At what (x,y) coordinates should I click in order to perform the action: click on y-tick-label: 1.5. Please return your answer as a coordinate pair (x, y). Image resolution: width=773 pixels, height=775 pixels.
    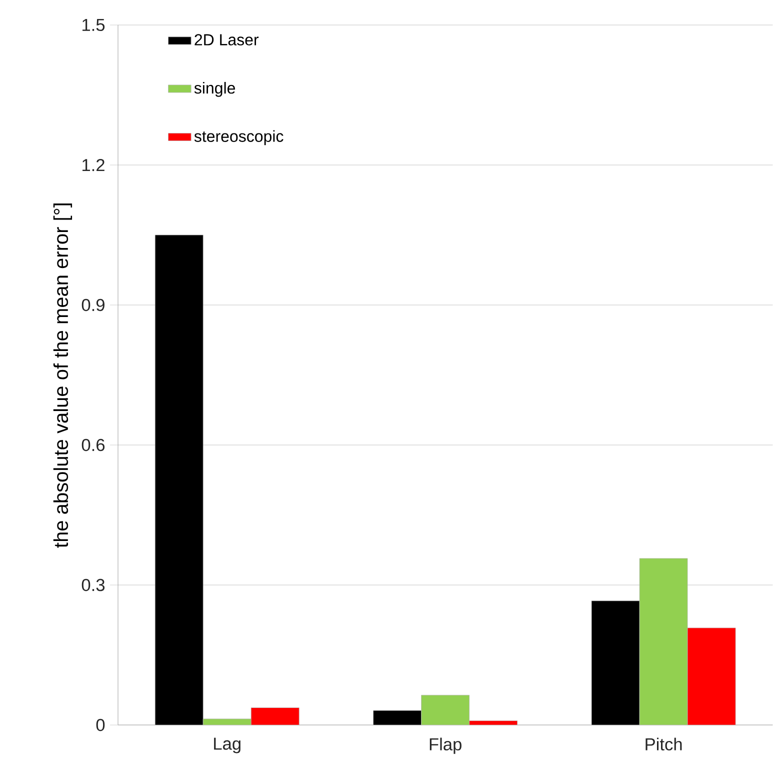
    Looking at the image, I should click on (93, 25).